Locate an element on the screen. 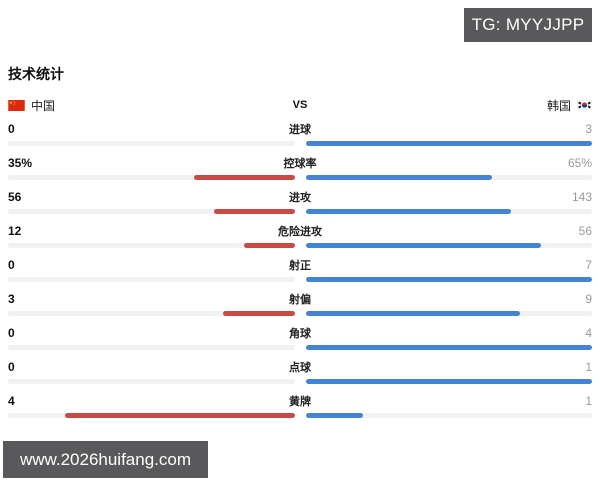 The width and height of the screenshot is (600, 480). stat-label: 进攻 is located at coordinates (300, 198).